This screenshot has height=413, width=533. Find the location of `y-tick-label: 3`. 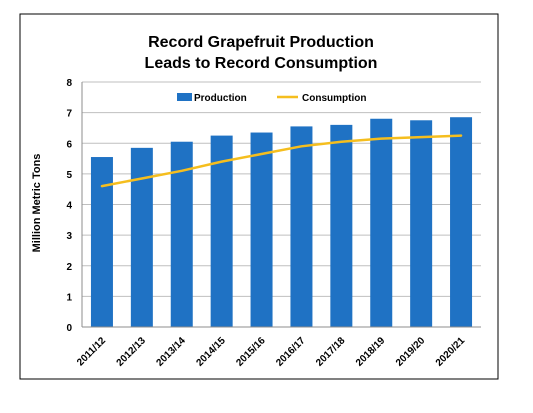

y-tick-label: 3 is located at coordinates (69, 236).